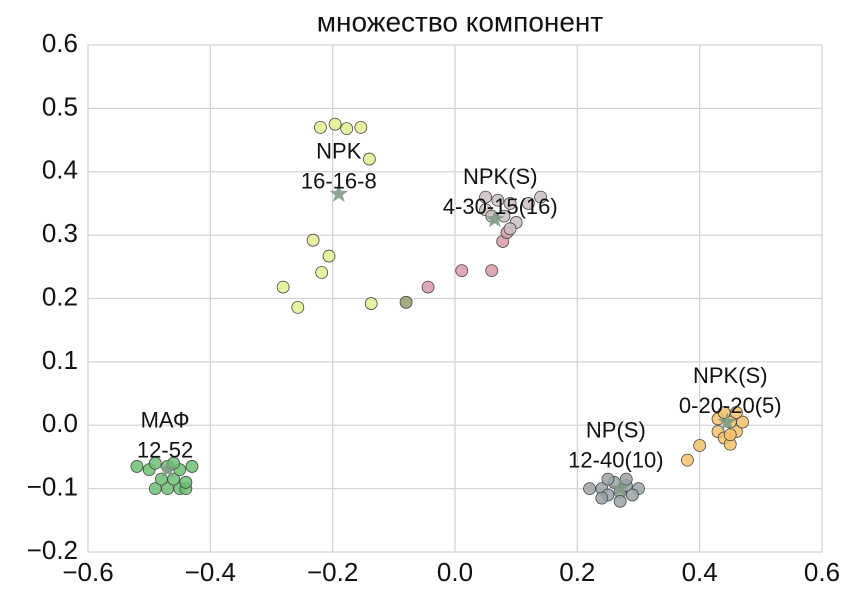  Describe the element at coordinates (60, 423) in the screenshot. I see `y-tick-label: 0.0` at that location.